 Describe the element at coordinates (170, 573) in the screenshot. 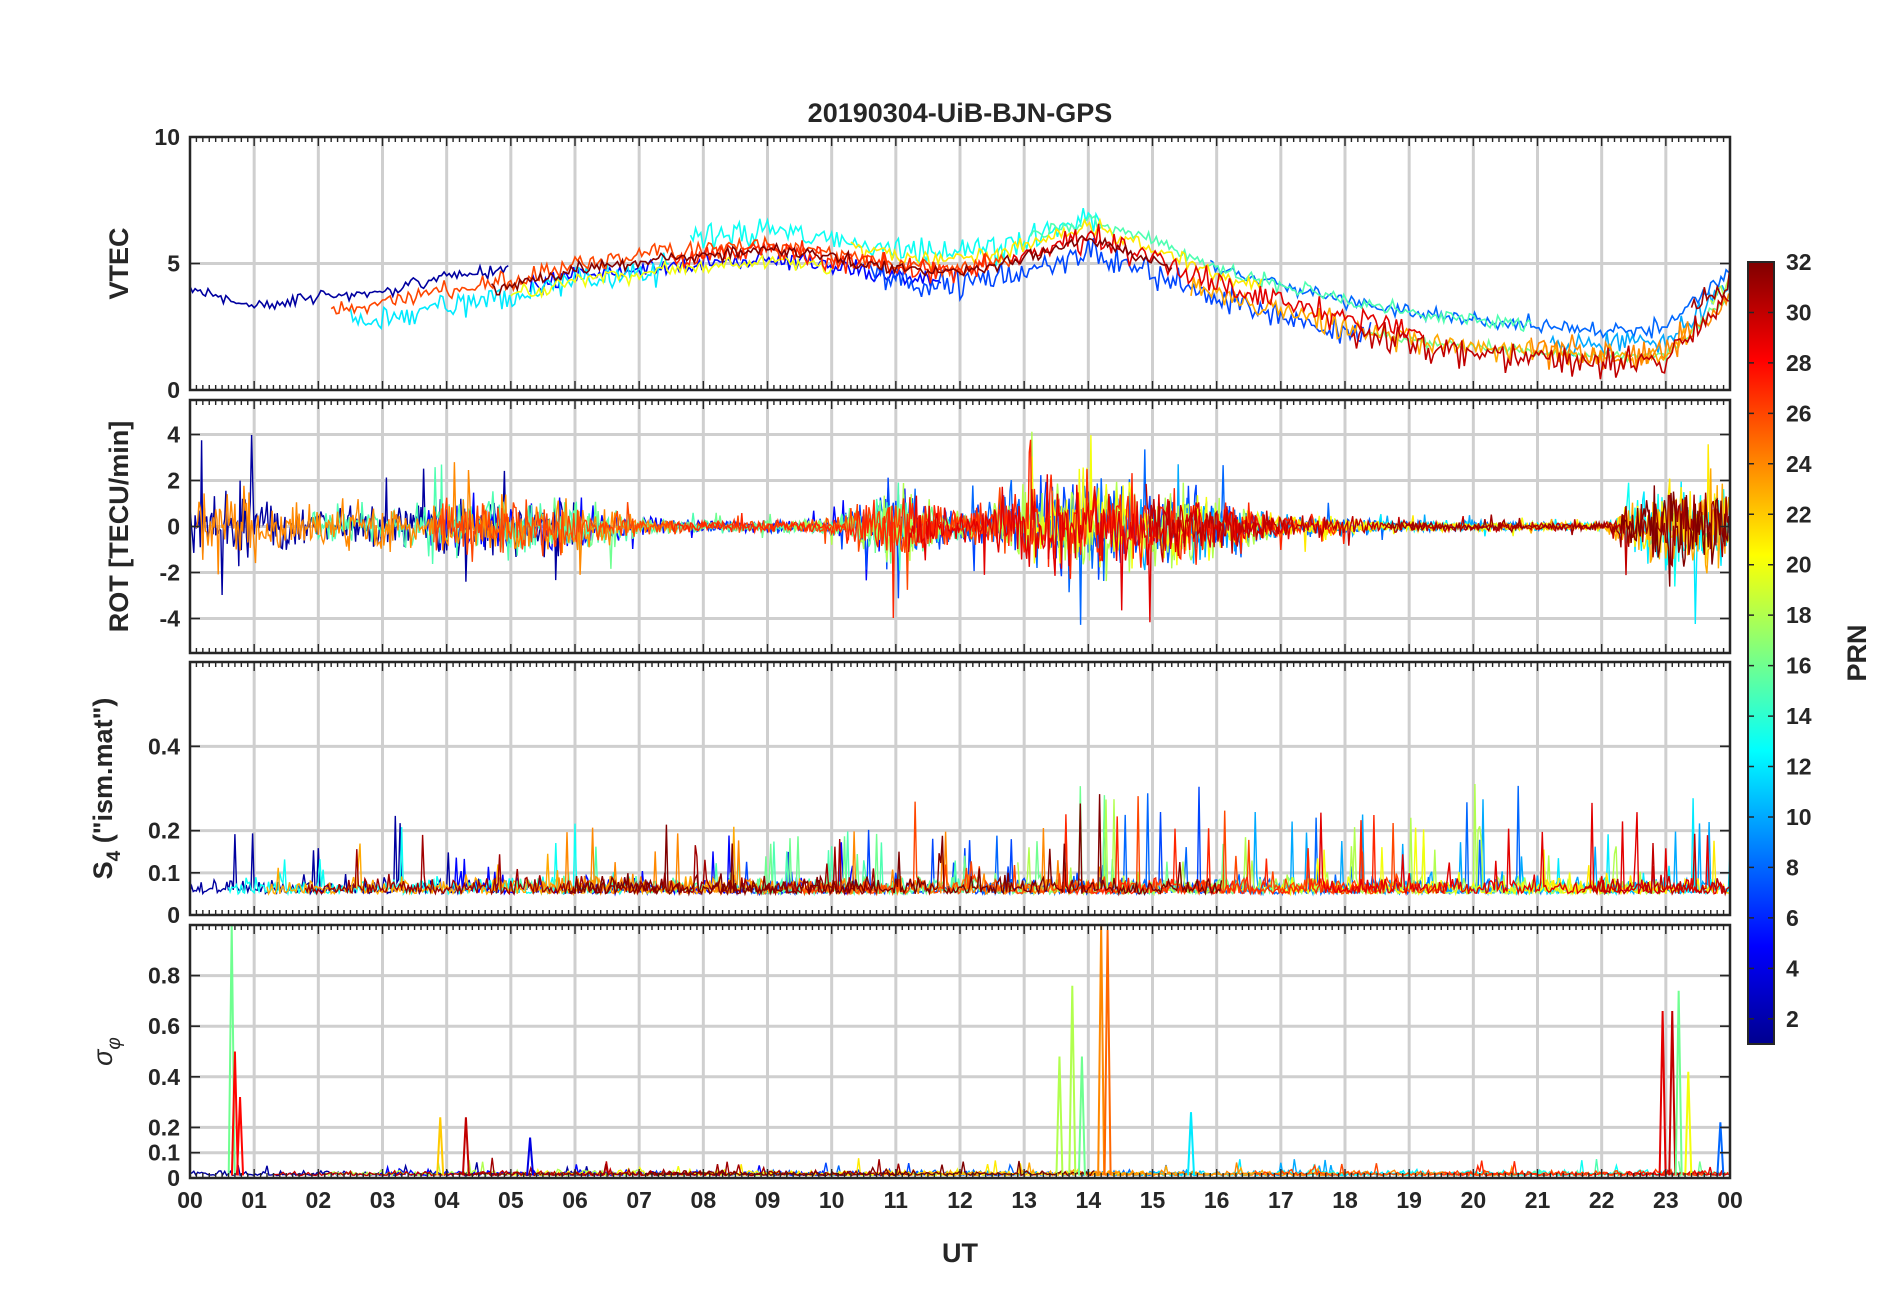

I see `y-tick-label: -2` at that location.